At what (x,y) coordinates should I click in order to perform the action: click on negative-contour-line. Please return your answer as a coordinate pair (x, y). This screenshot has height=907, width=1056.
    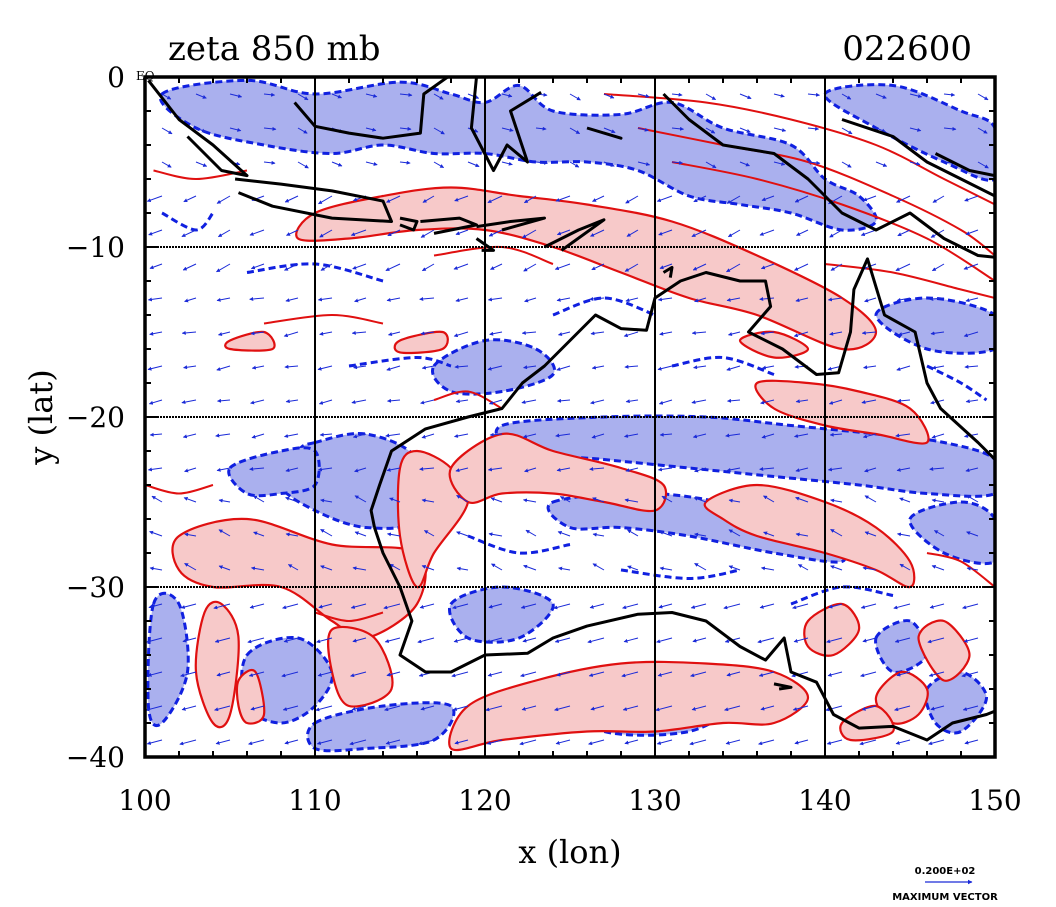
    Looking at the image, I should click on (842, 595).